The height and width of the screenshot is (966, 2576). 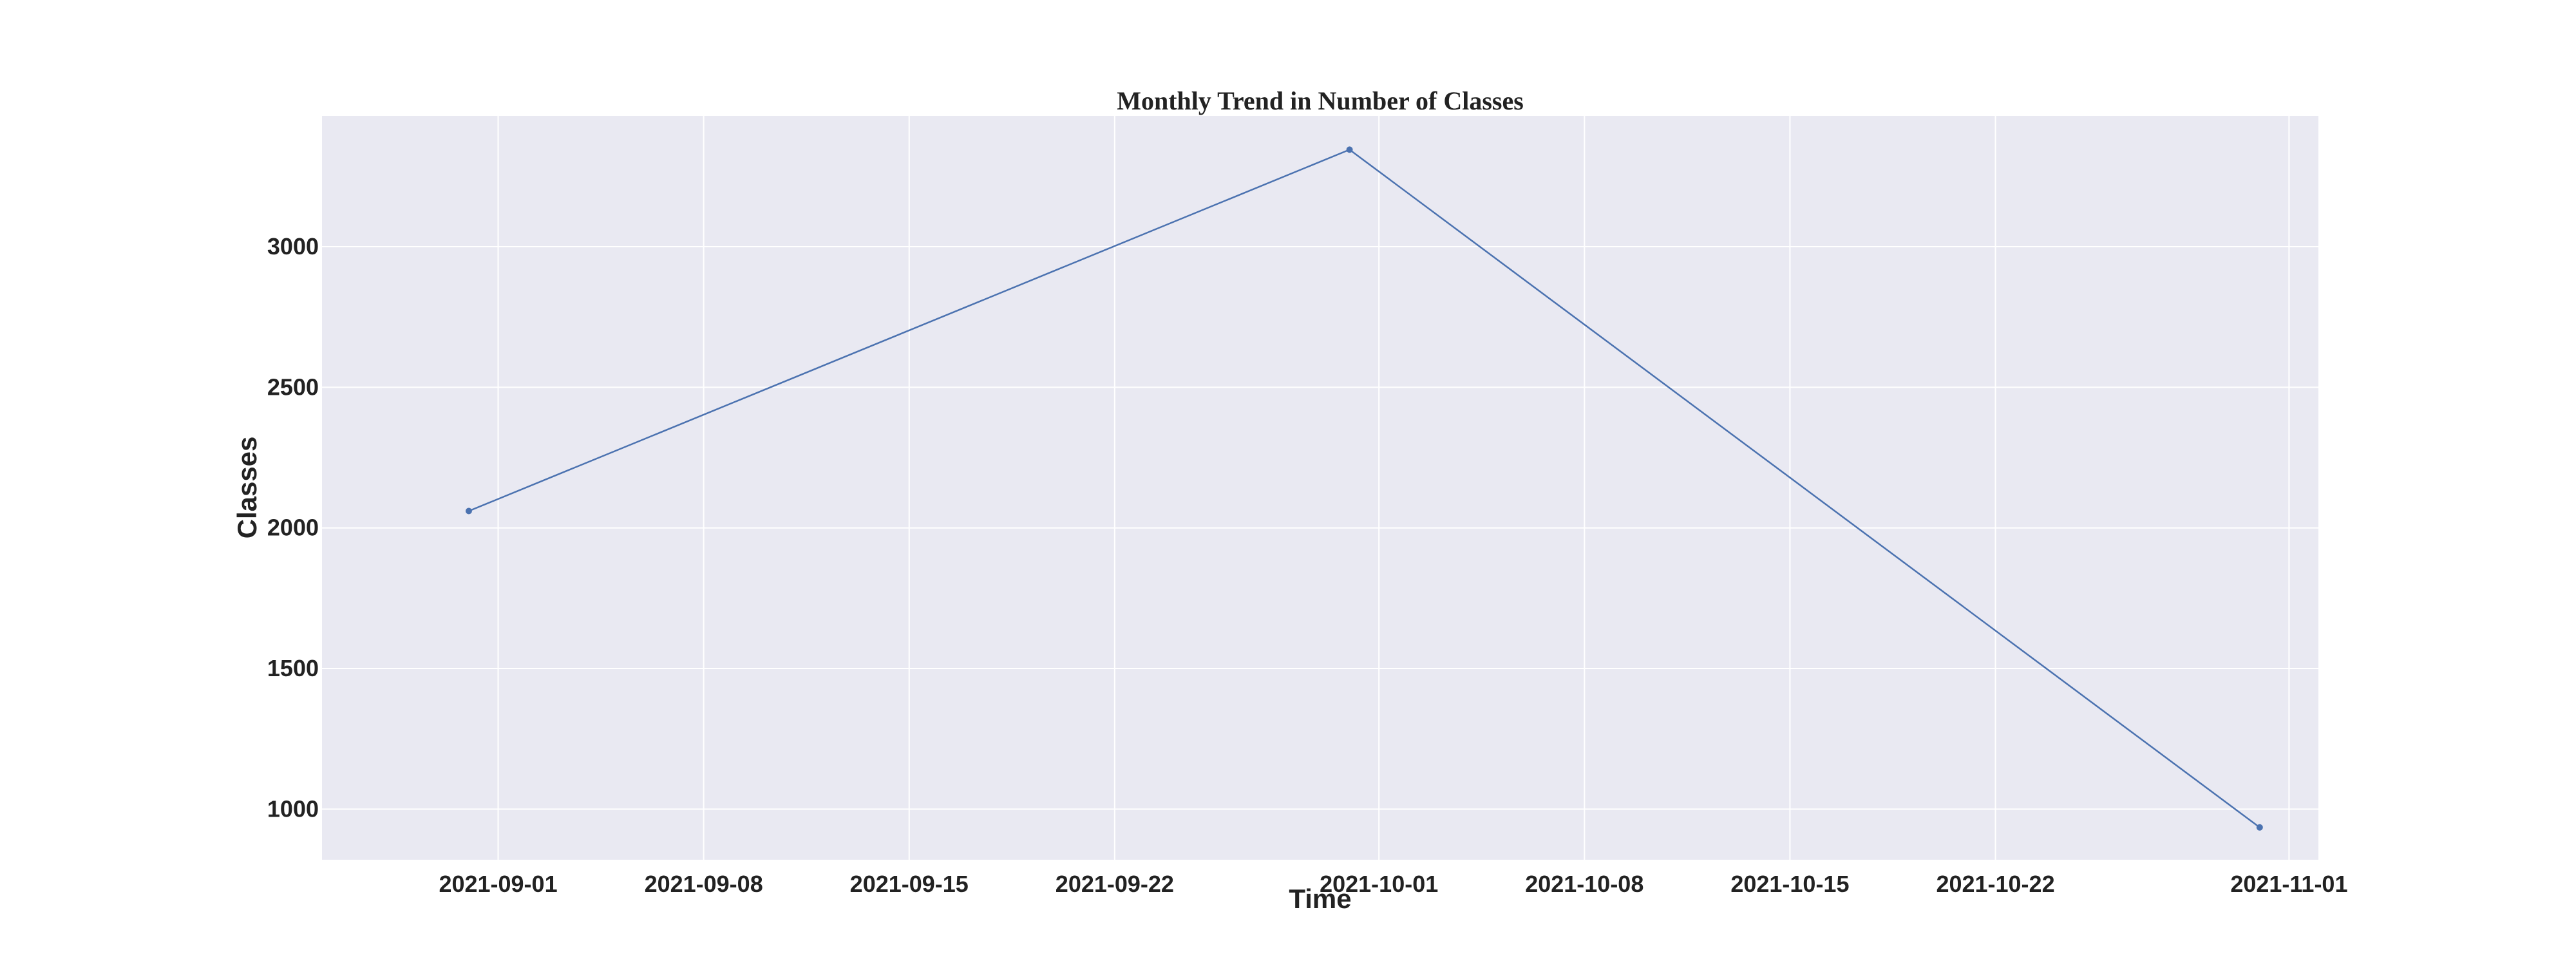 What do you see at coordinates (1320, 899) in the screenshot?
I see `x-axis-label: Time` at bounding box center [1320, 899].